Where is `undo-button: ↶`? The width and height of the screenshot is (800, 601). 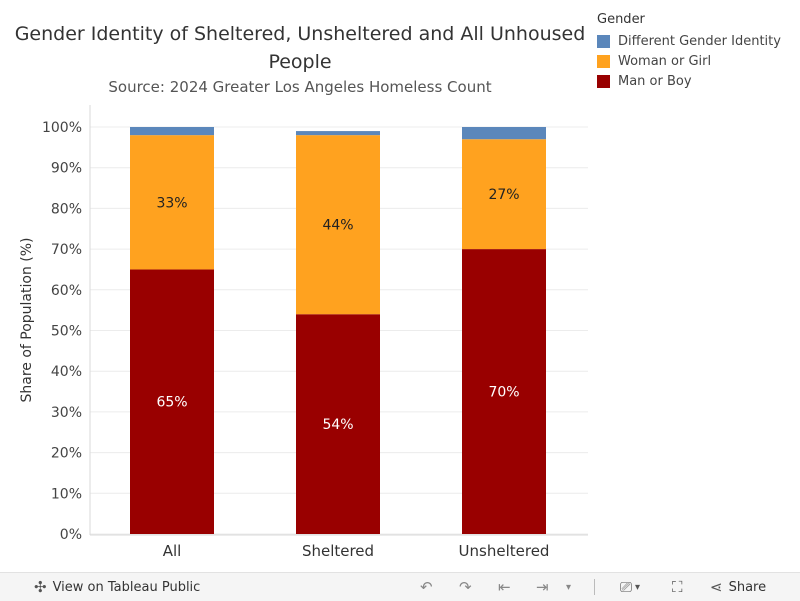 undo-button: ↶ is located at coordinates (426, 587).